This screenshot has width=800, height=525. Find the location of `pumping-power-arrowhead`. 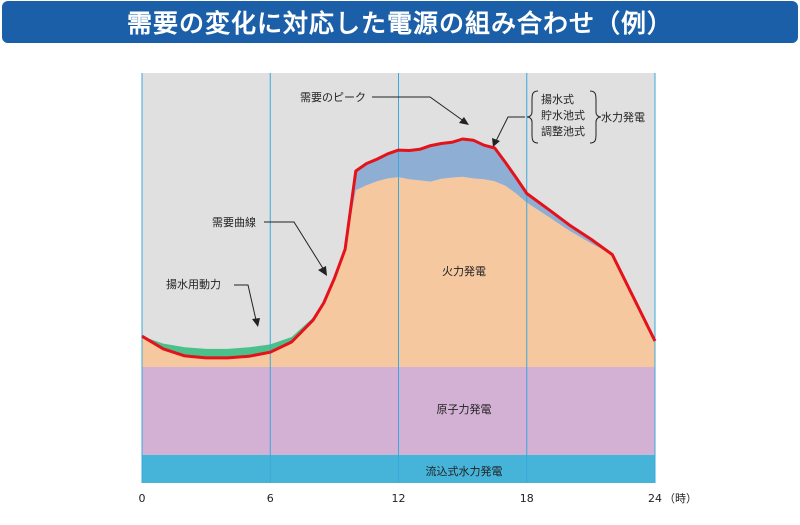

pumping-power-arrowhead is located at coordinates (256, 322).